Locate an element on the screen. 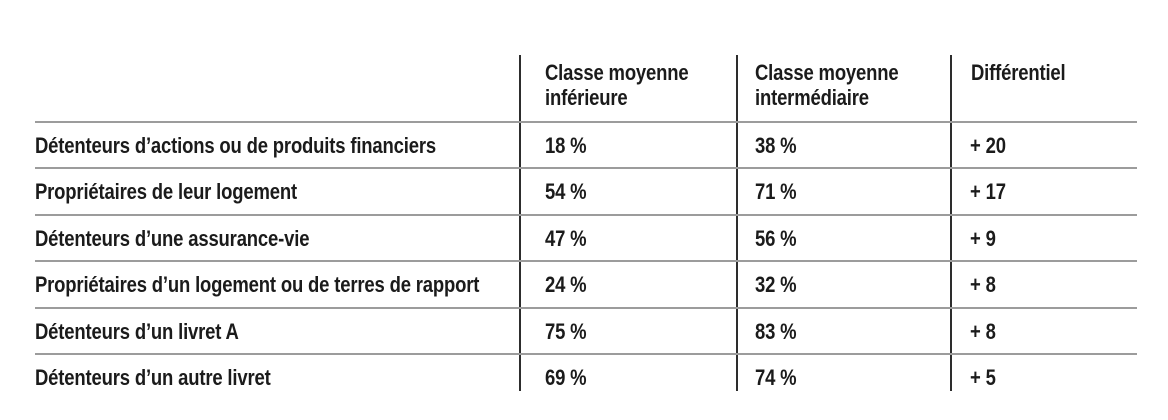 The width and height of the screenshot is (1168, 420). cell-classe-moyenne-intermediaire: 56 % is located at coordinates (776, 238).